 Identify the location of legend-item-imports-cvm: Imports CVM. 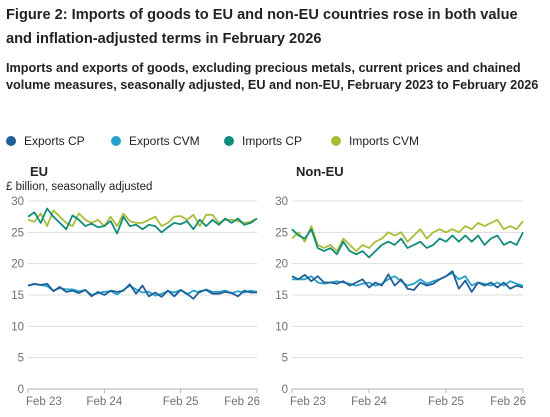
(375, 141).